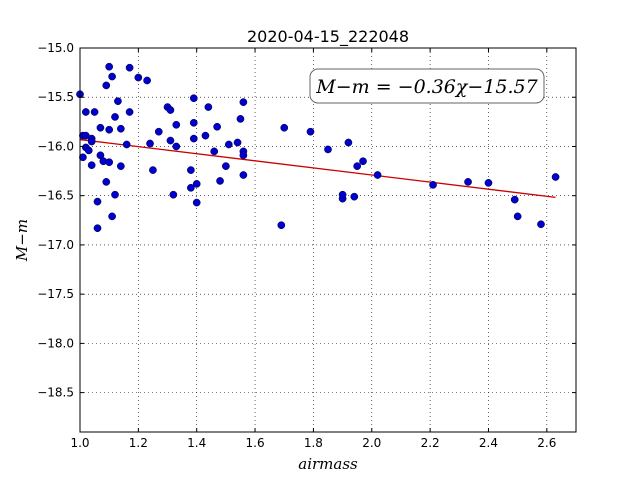  What do you see at coordinates (55, 393) in the screenshot?
I see `y-tick-label: −18.5` at bounding box center [55, 393].